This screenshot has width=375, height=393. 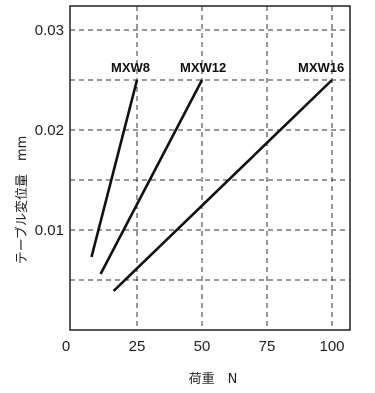 I want to click on y-axis-ticks: 0.01 0.02 0.03, so click(x=49, y=130).